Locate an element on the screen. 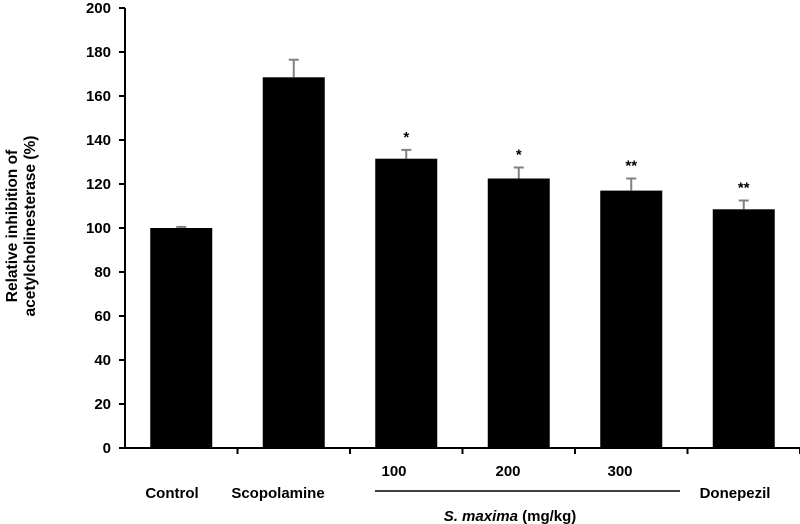 The width and height of the screenshot is (800, 524). x-category-label: Scopolamine is located at coordinates (277, 493).